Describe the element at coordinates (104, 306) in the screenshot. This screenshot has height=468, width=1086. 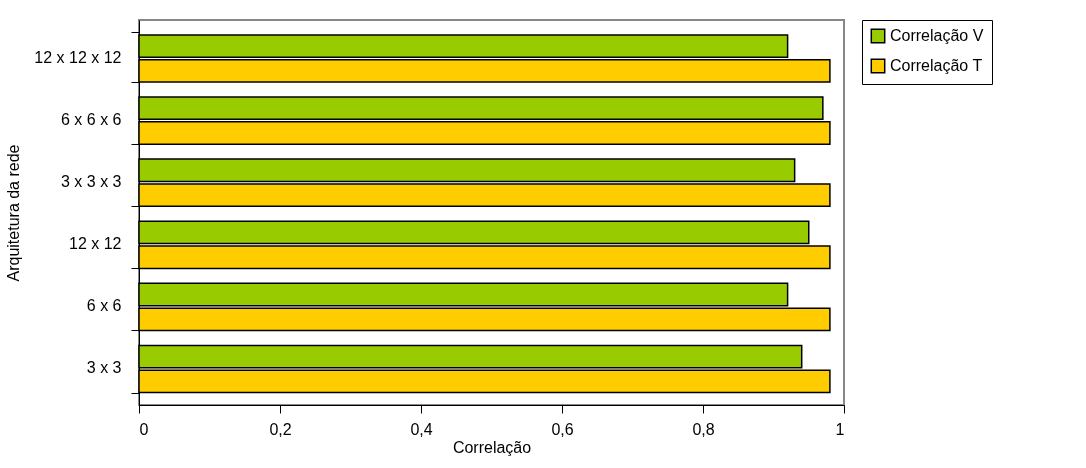
I see `y-tick-label: 6 x 6` at that location.